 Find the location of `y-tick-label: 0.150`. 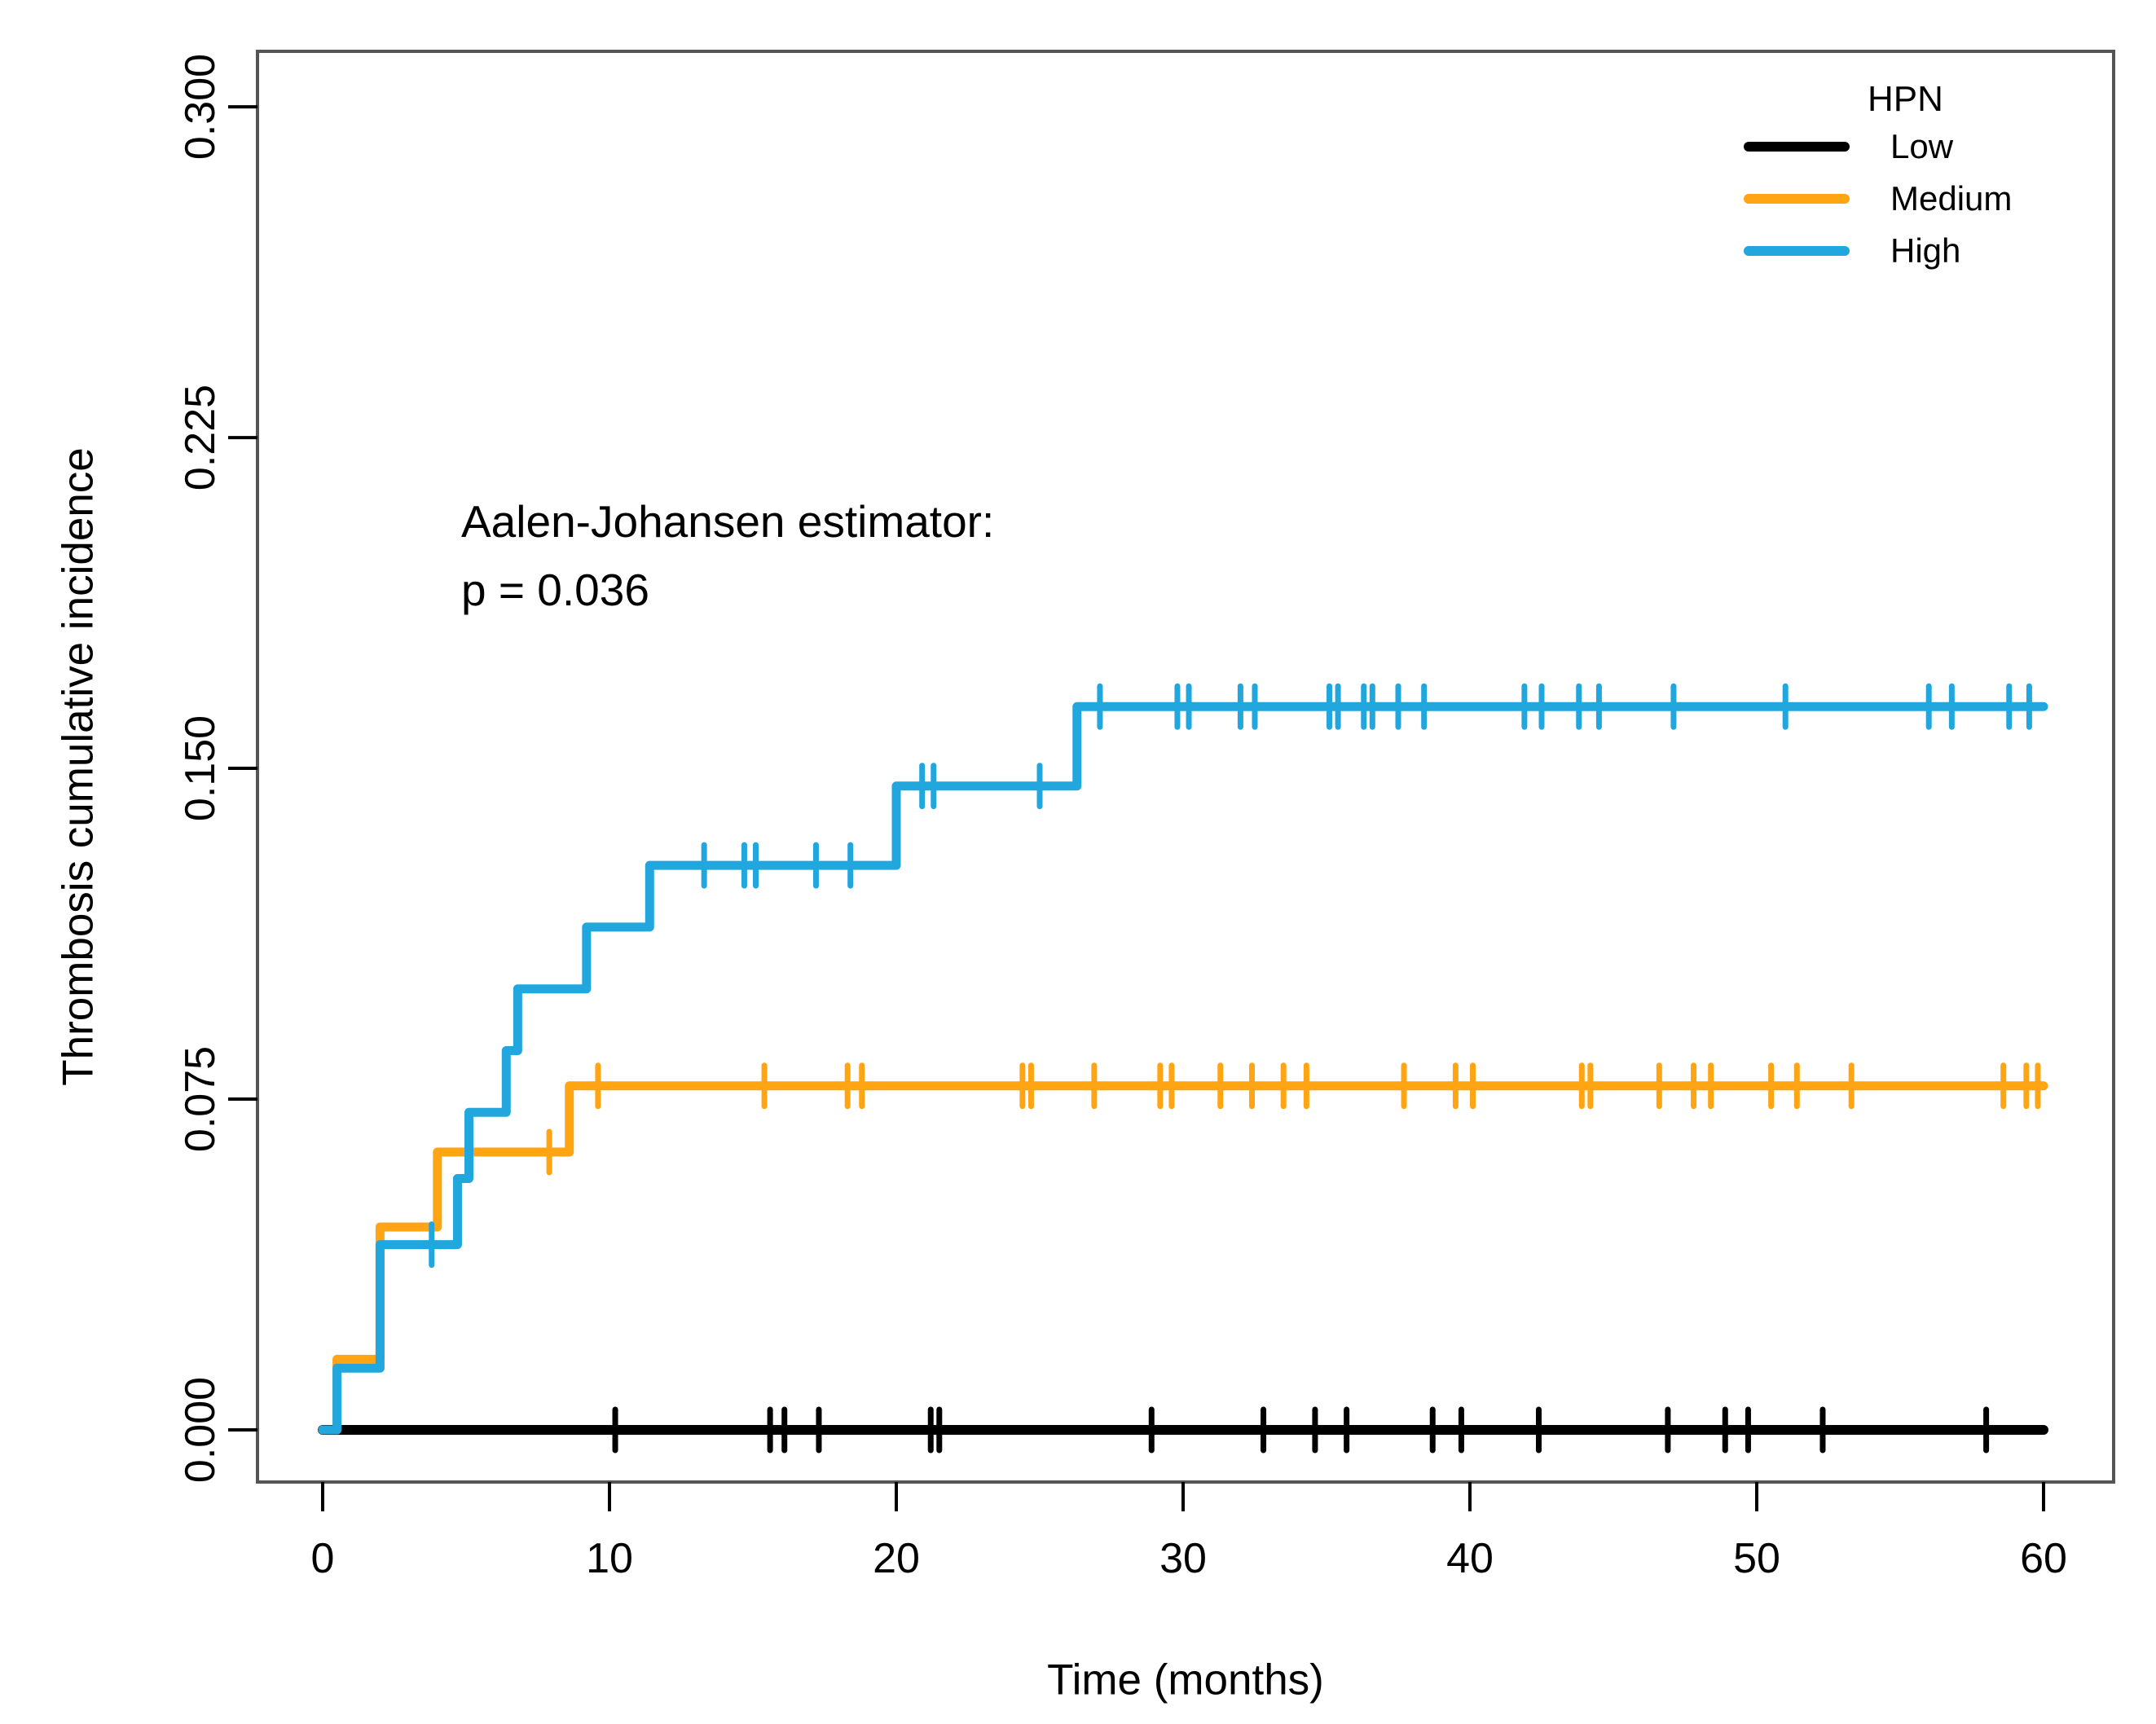

y-tick-label: 0.150 is located at coordinates (200, 768).